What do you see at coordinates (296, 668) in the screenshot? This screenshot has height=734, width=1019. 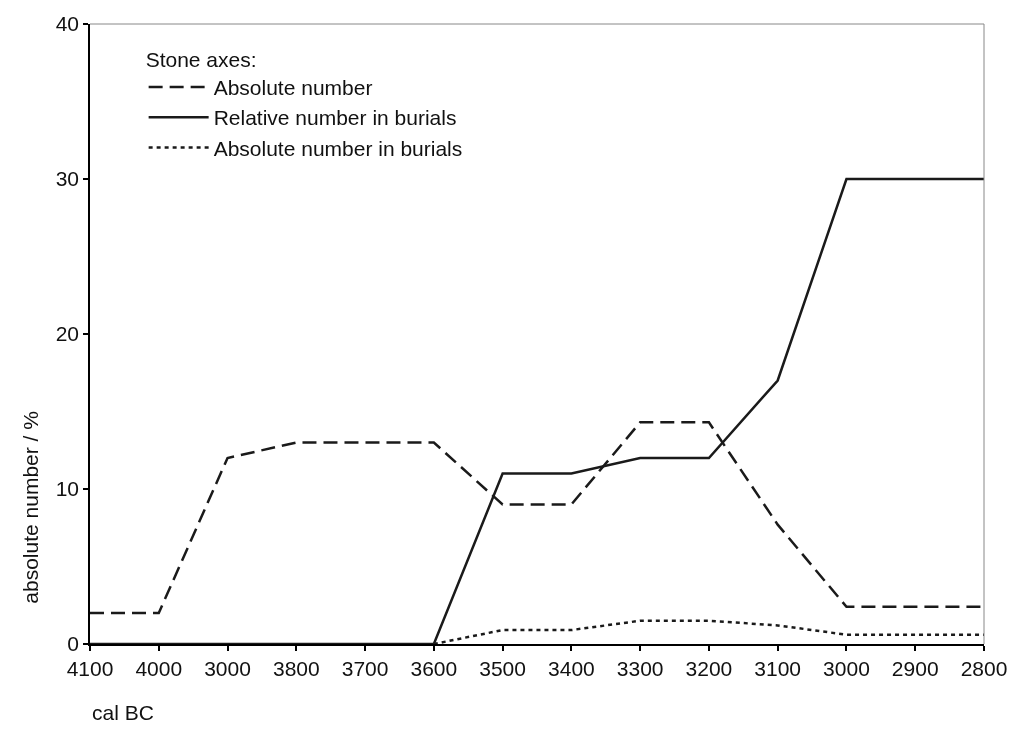 I see `x-tick-label: 3800` at bounding box center [296, 668].